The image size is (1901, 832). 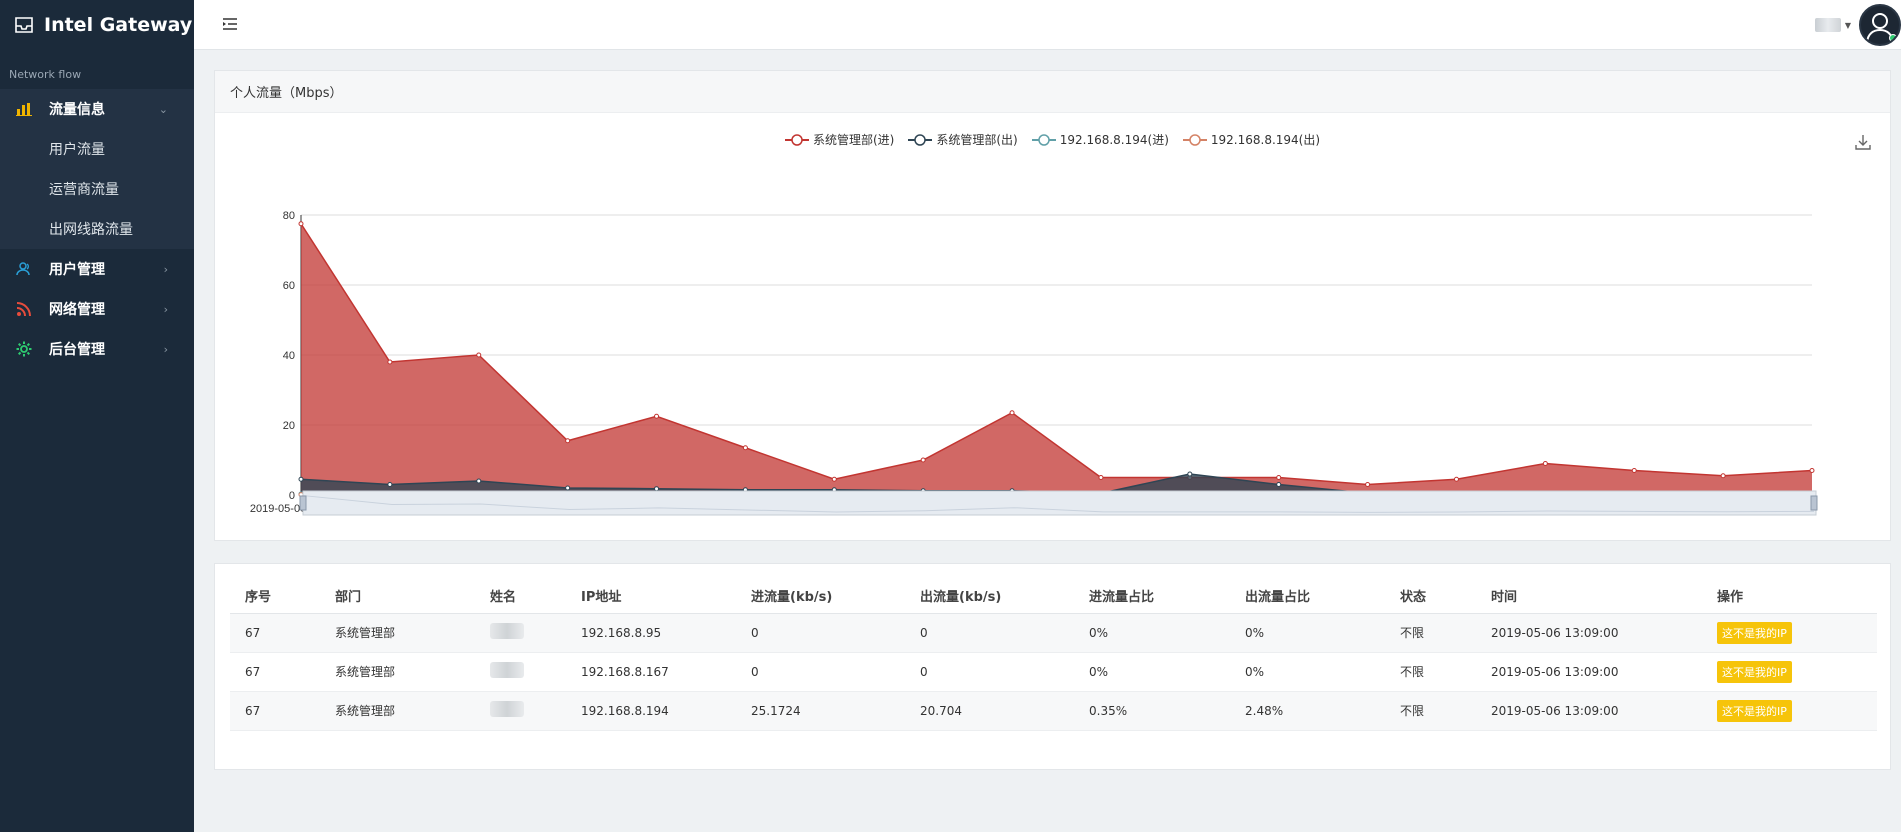 What do you see at coordinates (1152, 596) in the screenshot?
I see `column-header: 进流量占比` at bounding box center [1152, 596].